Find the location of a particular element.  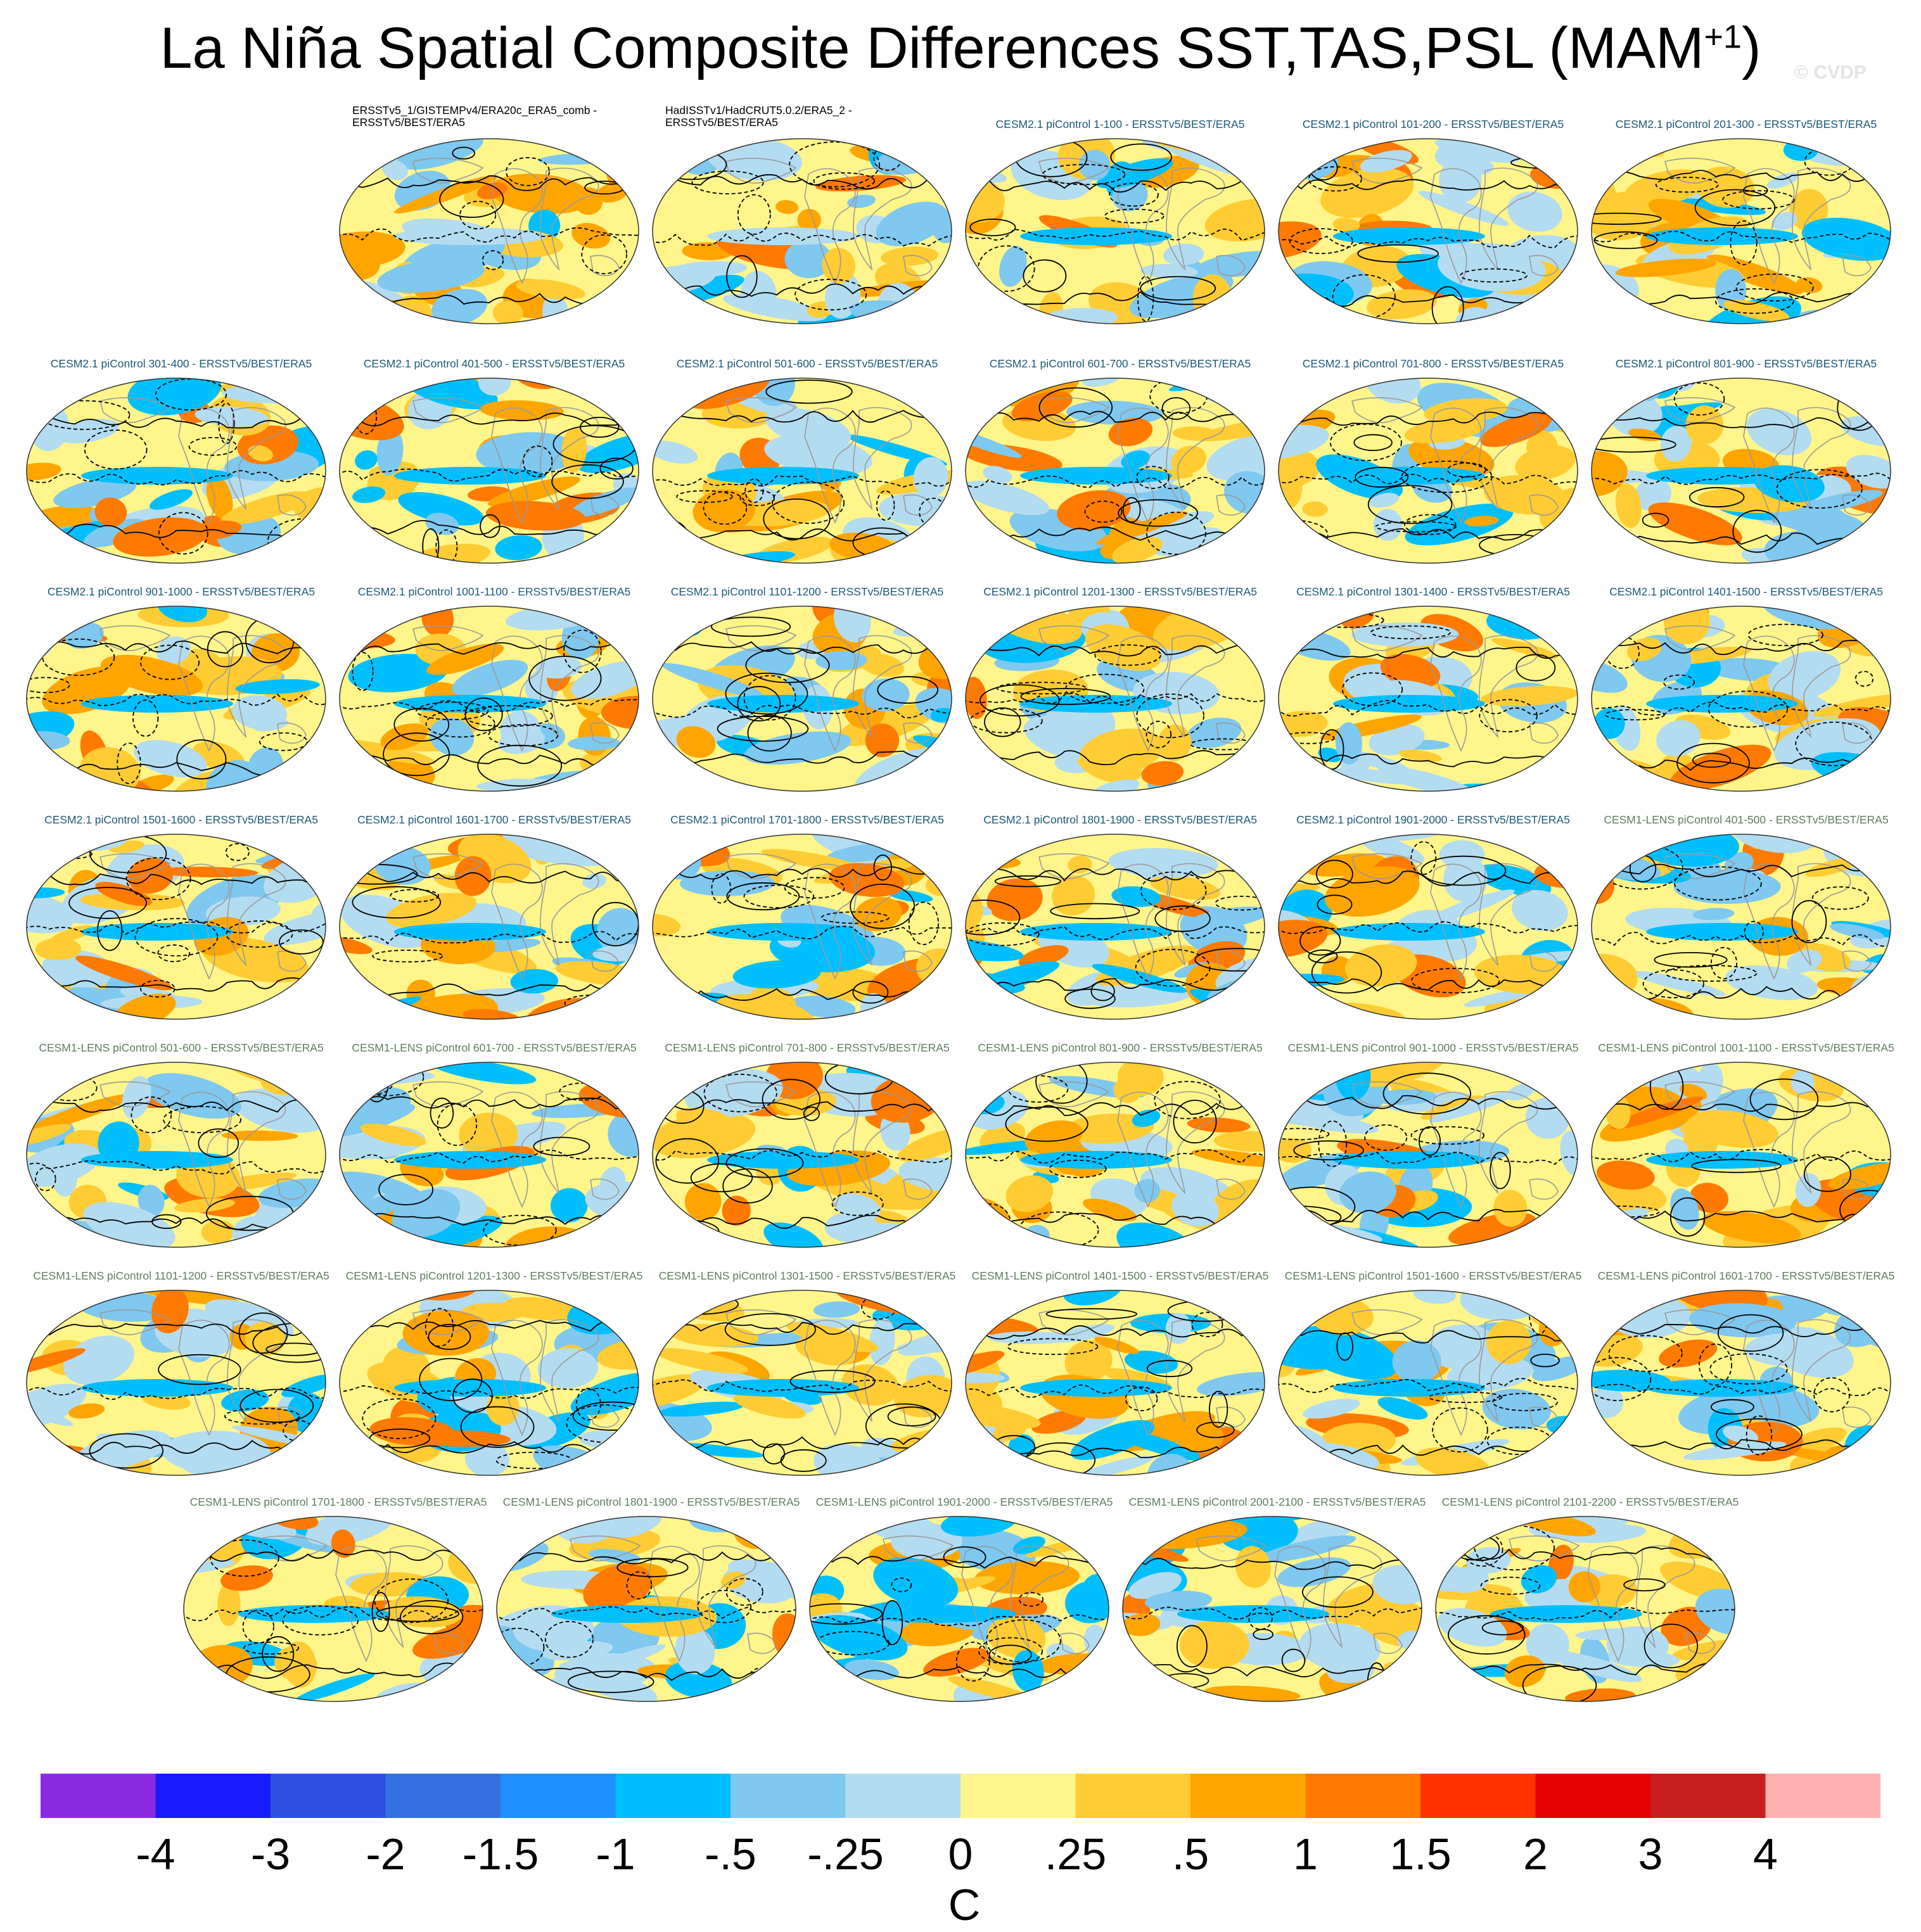

colorbar-tick-label: 4 is located at coordinates (1765, 1854).